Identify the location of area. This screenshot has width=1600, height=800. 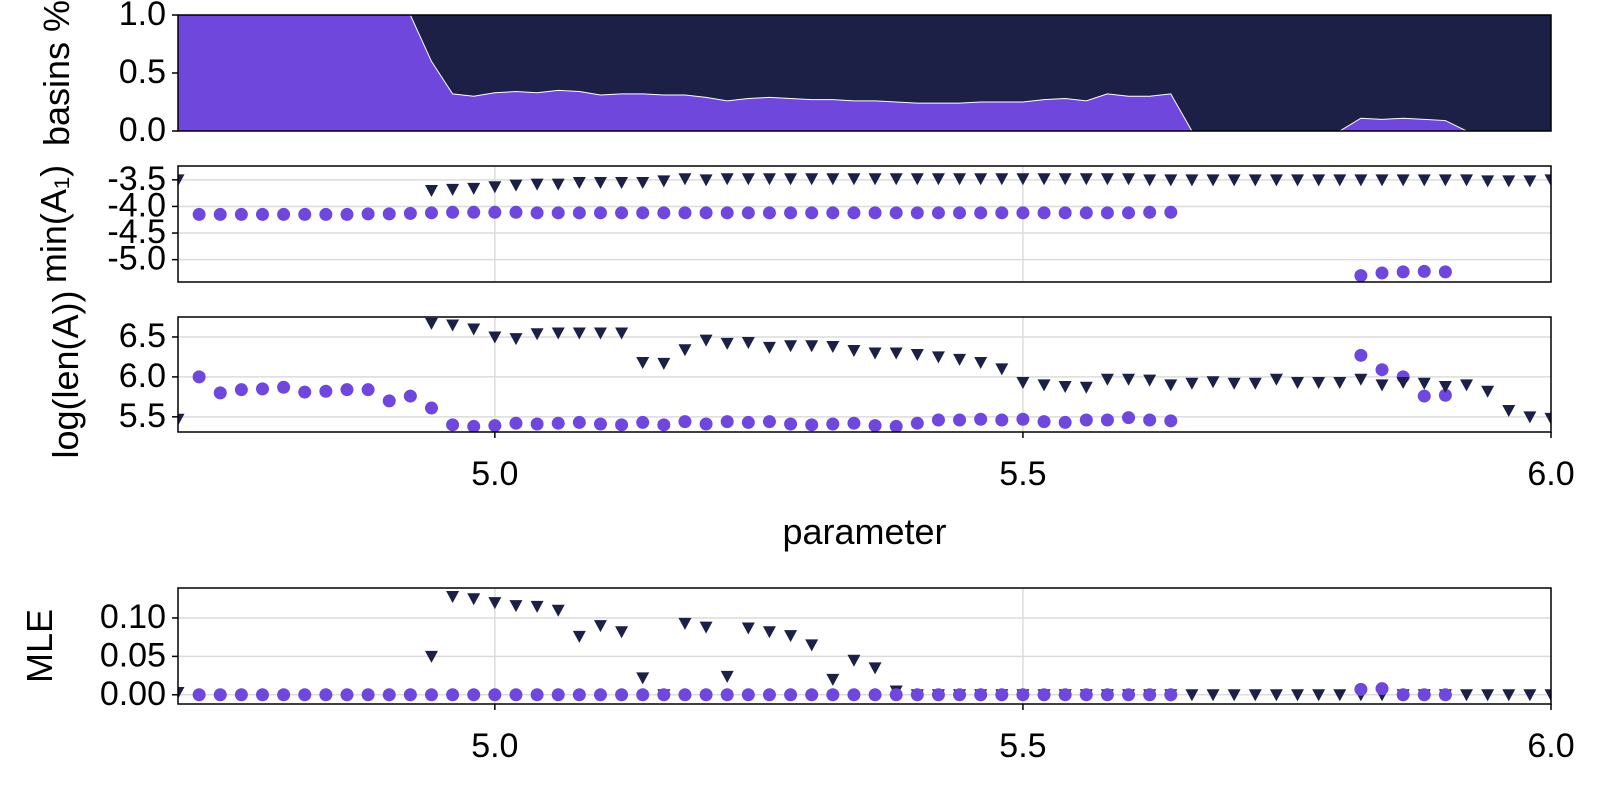
(864, 73).